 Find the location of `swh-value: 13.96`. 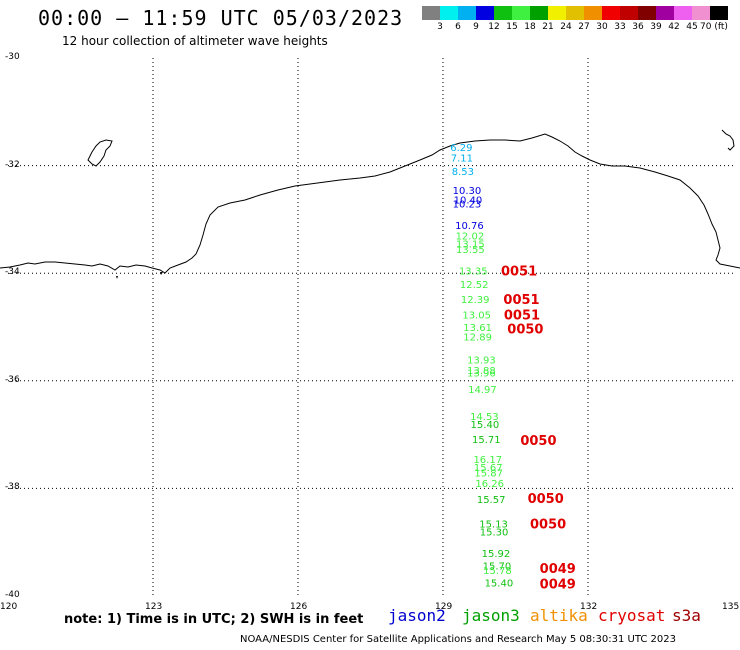

swh-value: 13.96 is located at coordinates (481, 374).